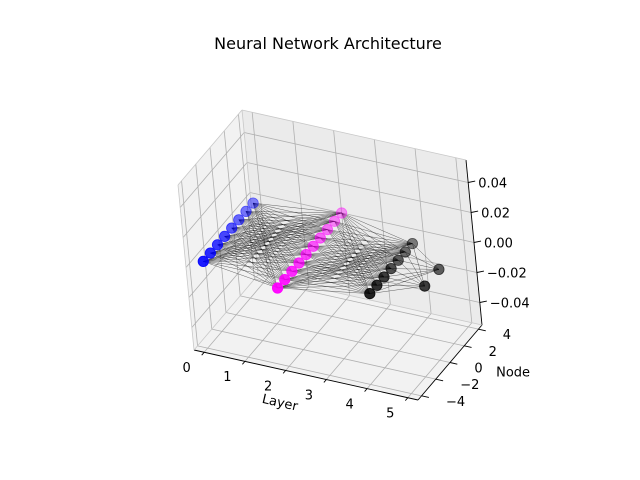 This screenshot has width=640, height=480. Describe the element at coordinates (349, 405) in the screenshot. I see `x-tick-label: 4` at that location.